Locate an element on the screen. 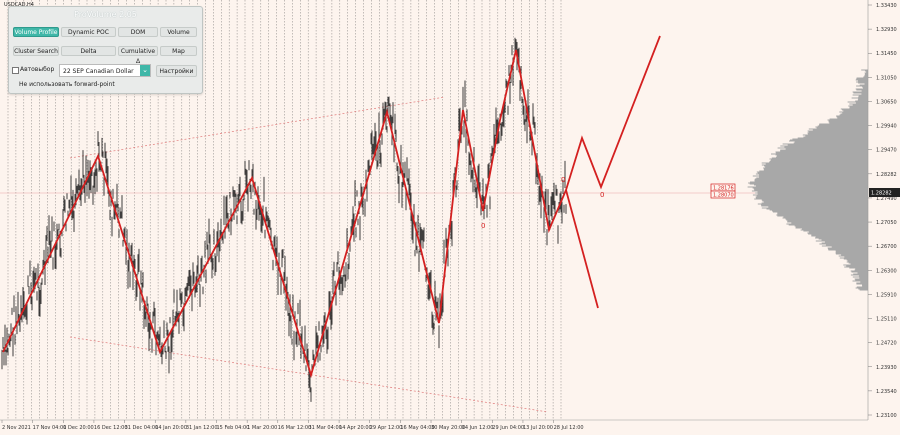  autoselect-checkbox is located at coordinates (15, 70).